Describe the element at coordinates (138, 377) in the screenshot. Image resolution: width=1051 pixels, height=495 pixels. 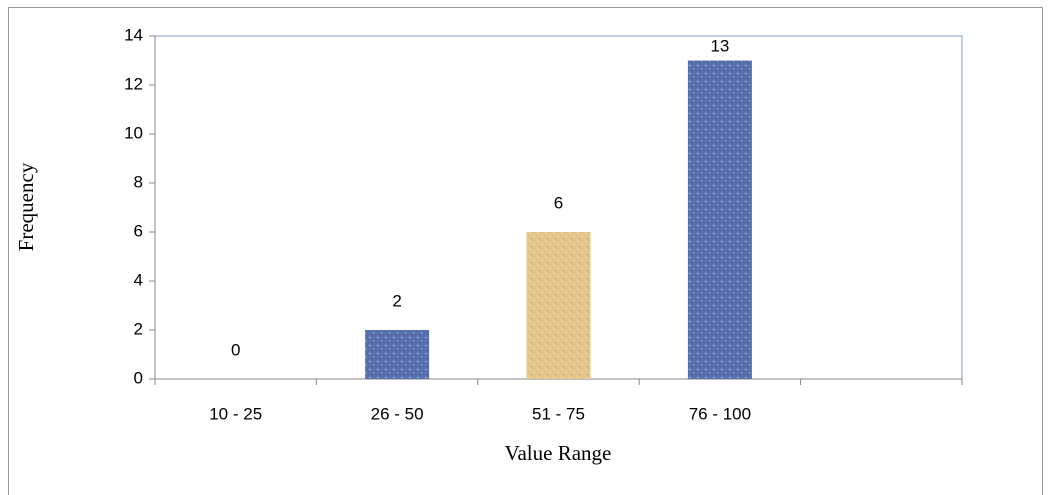
I see `y-tick-label: 0` at that location.